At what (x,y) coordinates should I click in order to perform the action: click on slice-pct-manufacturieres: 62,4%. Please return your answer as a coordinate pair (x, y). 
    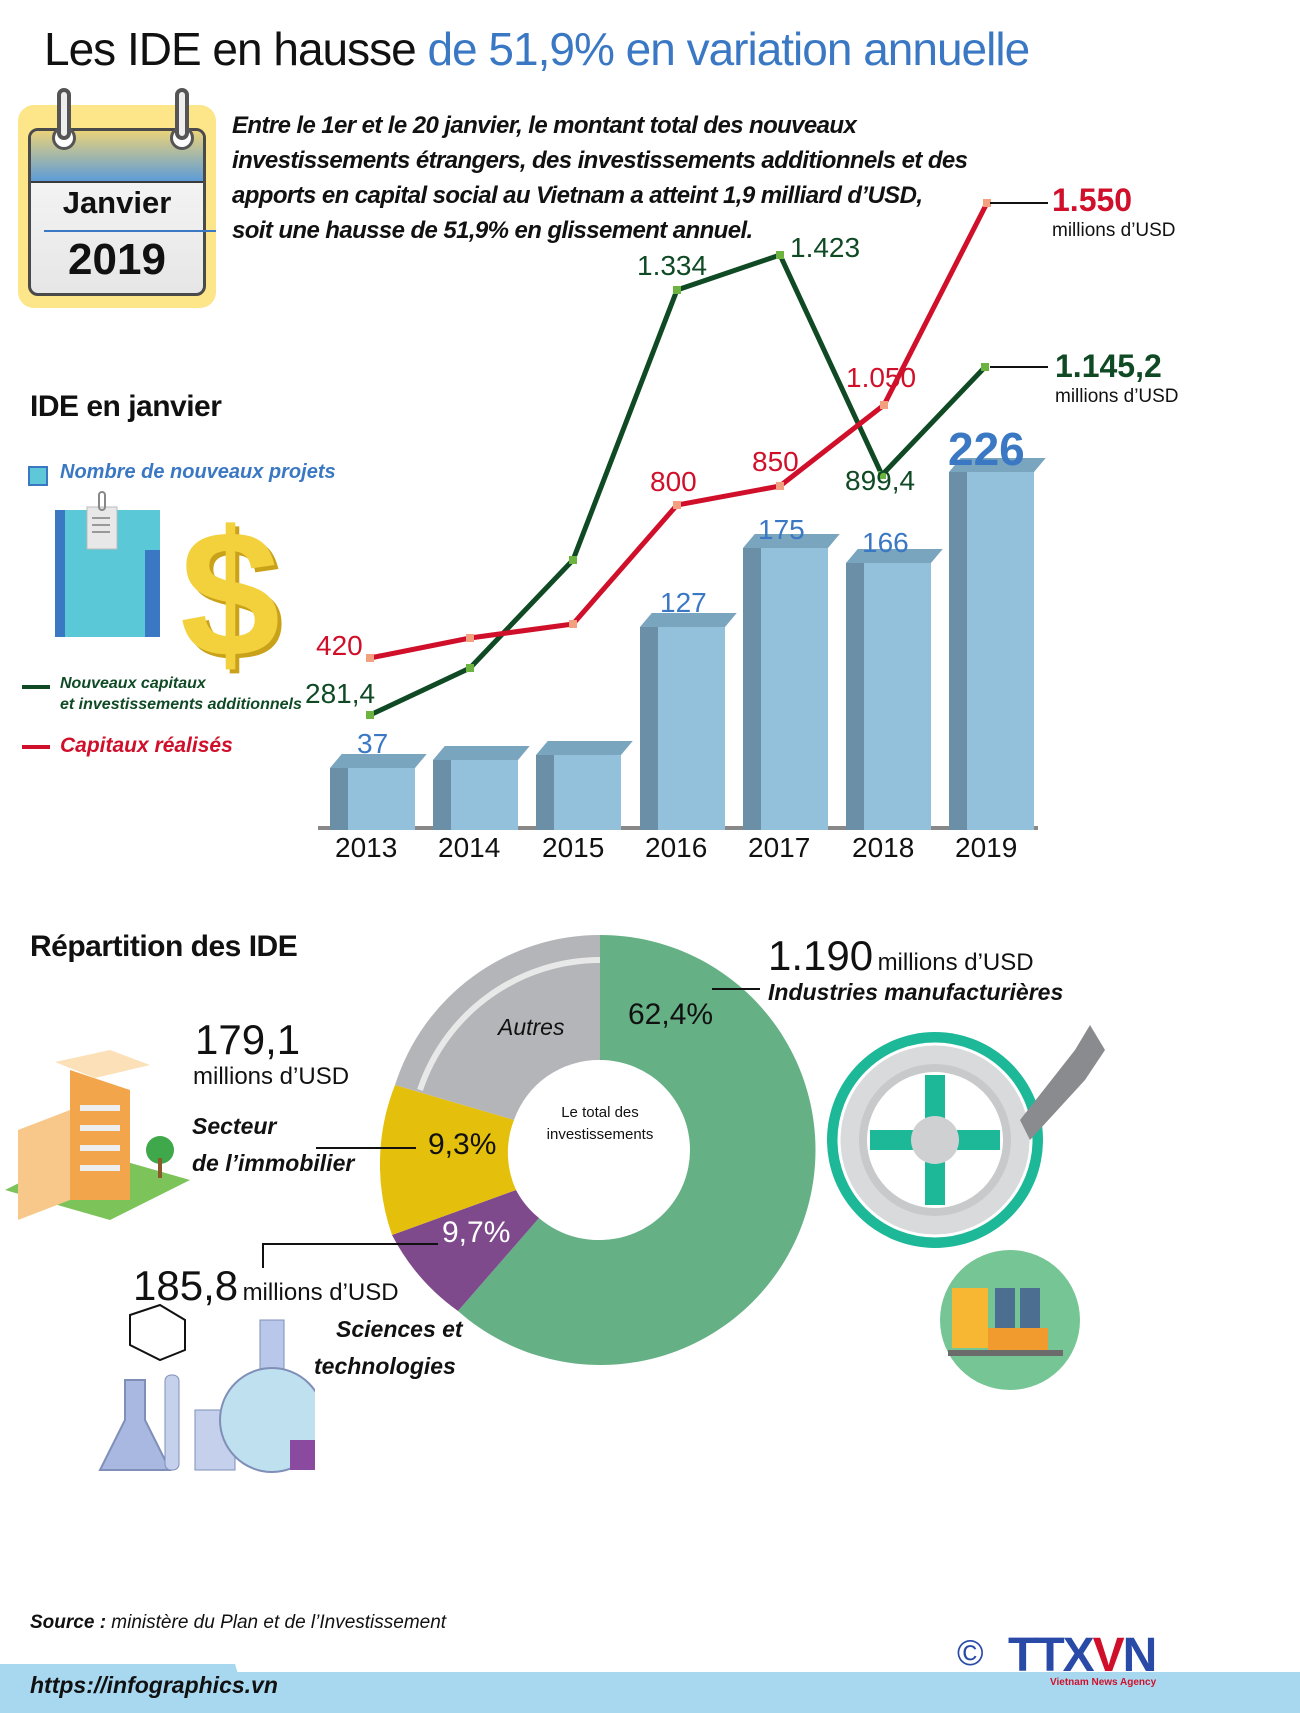
    Looking at the image, I should click on (671, 1014).